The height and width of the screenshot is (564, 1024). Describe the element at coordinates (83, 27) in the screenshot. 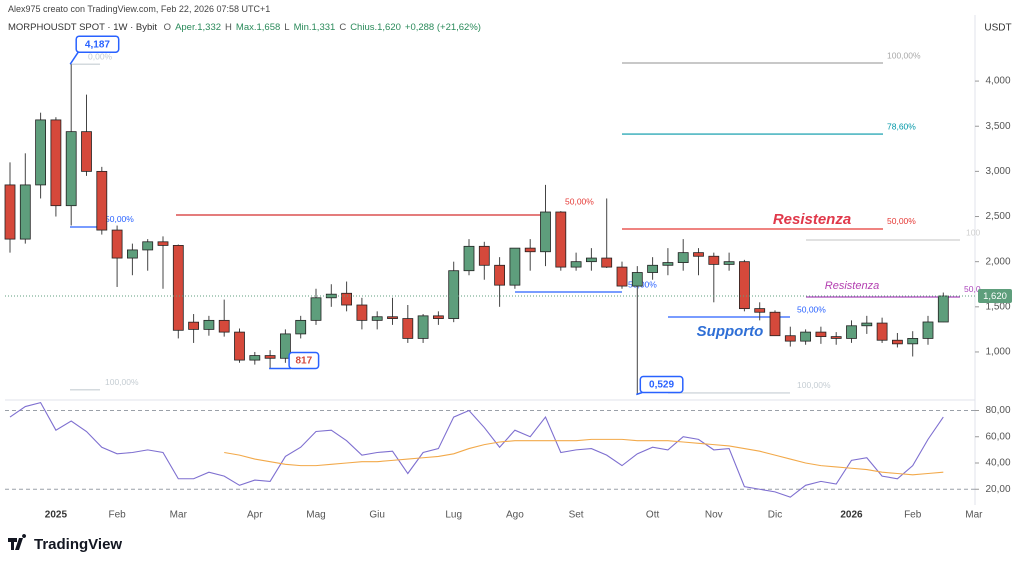

I see `symbol: MORPHOUSDT SPOT · 1W · Bybit` at that location.